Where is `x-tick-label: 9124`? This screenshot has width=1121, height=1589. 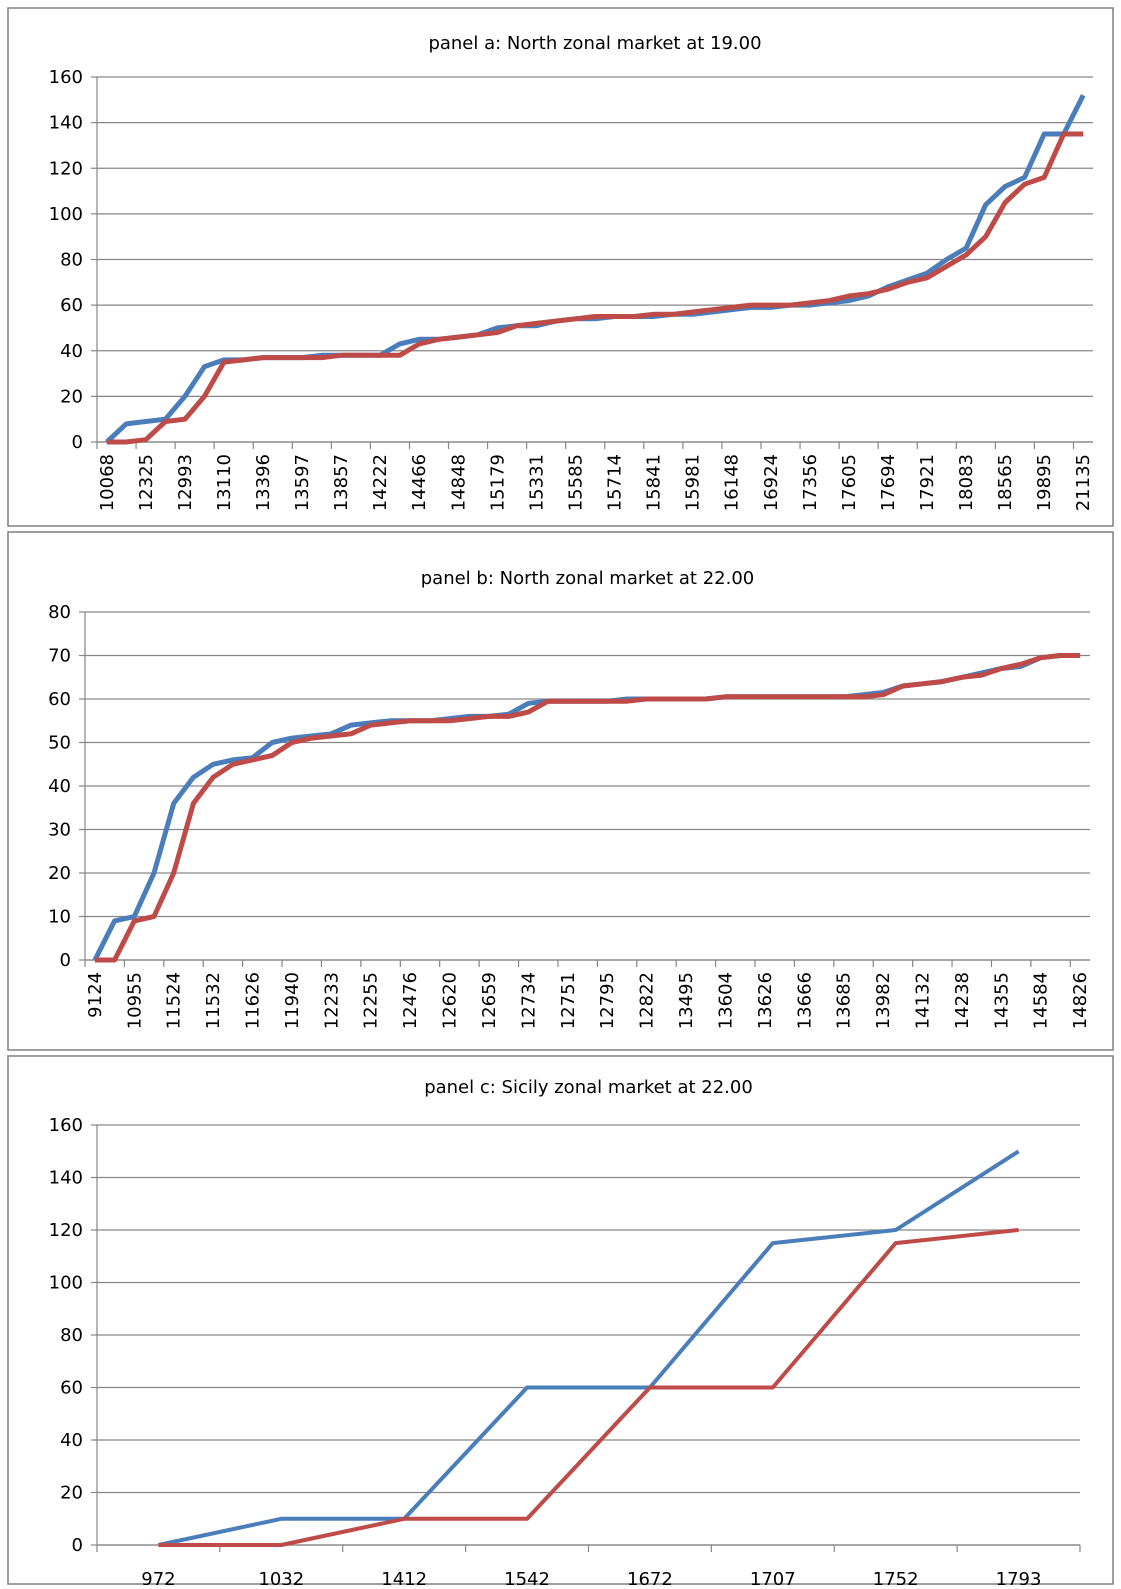
x-tick-label: 9124 is located at coordinates (95, 995).